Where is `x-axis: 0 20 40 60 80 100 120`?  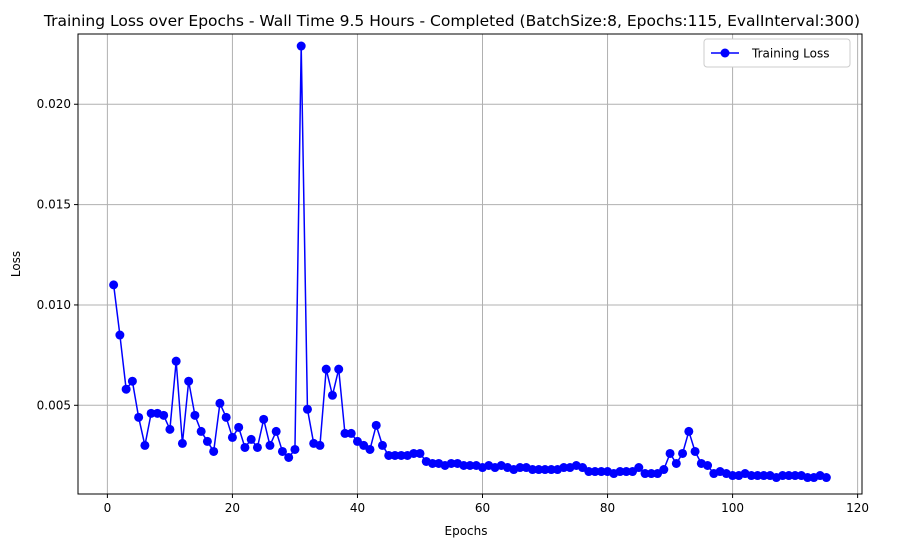 x-axis: 0 20 40 60 80 100 120 is located at coordinates (486, 504).